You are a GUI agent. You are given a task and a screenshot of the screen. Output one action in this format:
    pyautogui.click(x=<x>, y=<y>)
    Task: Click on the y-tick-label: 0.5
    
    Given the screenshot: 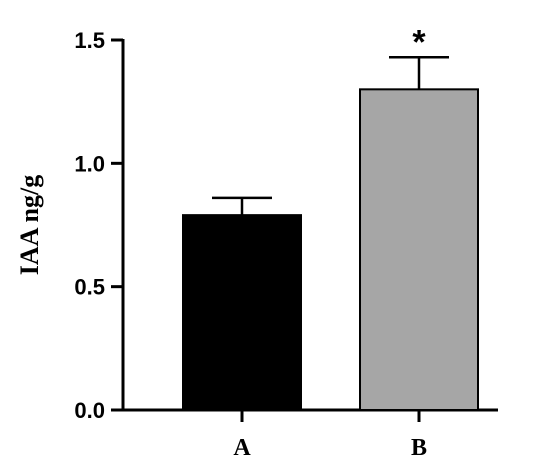 What is the action you would take?
    pyautogui.click(x=89, y=287)
    